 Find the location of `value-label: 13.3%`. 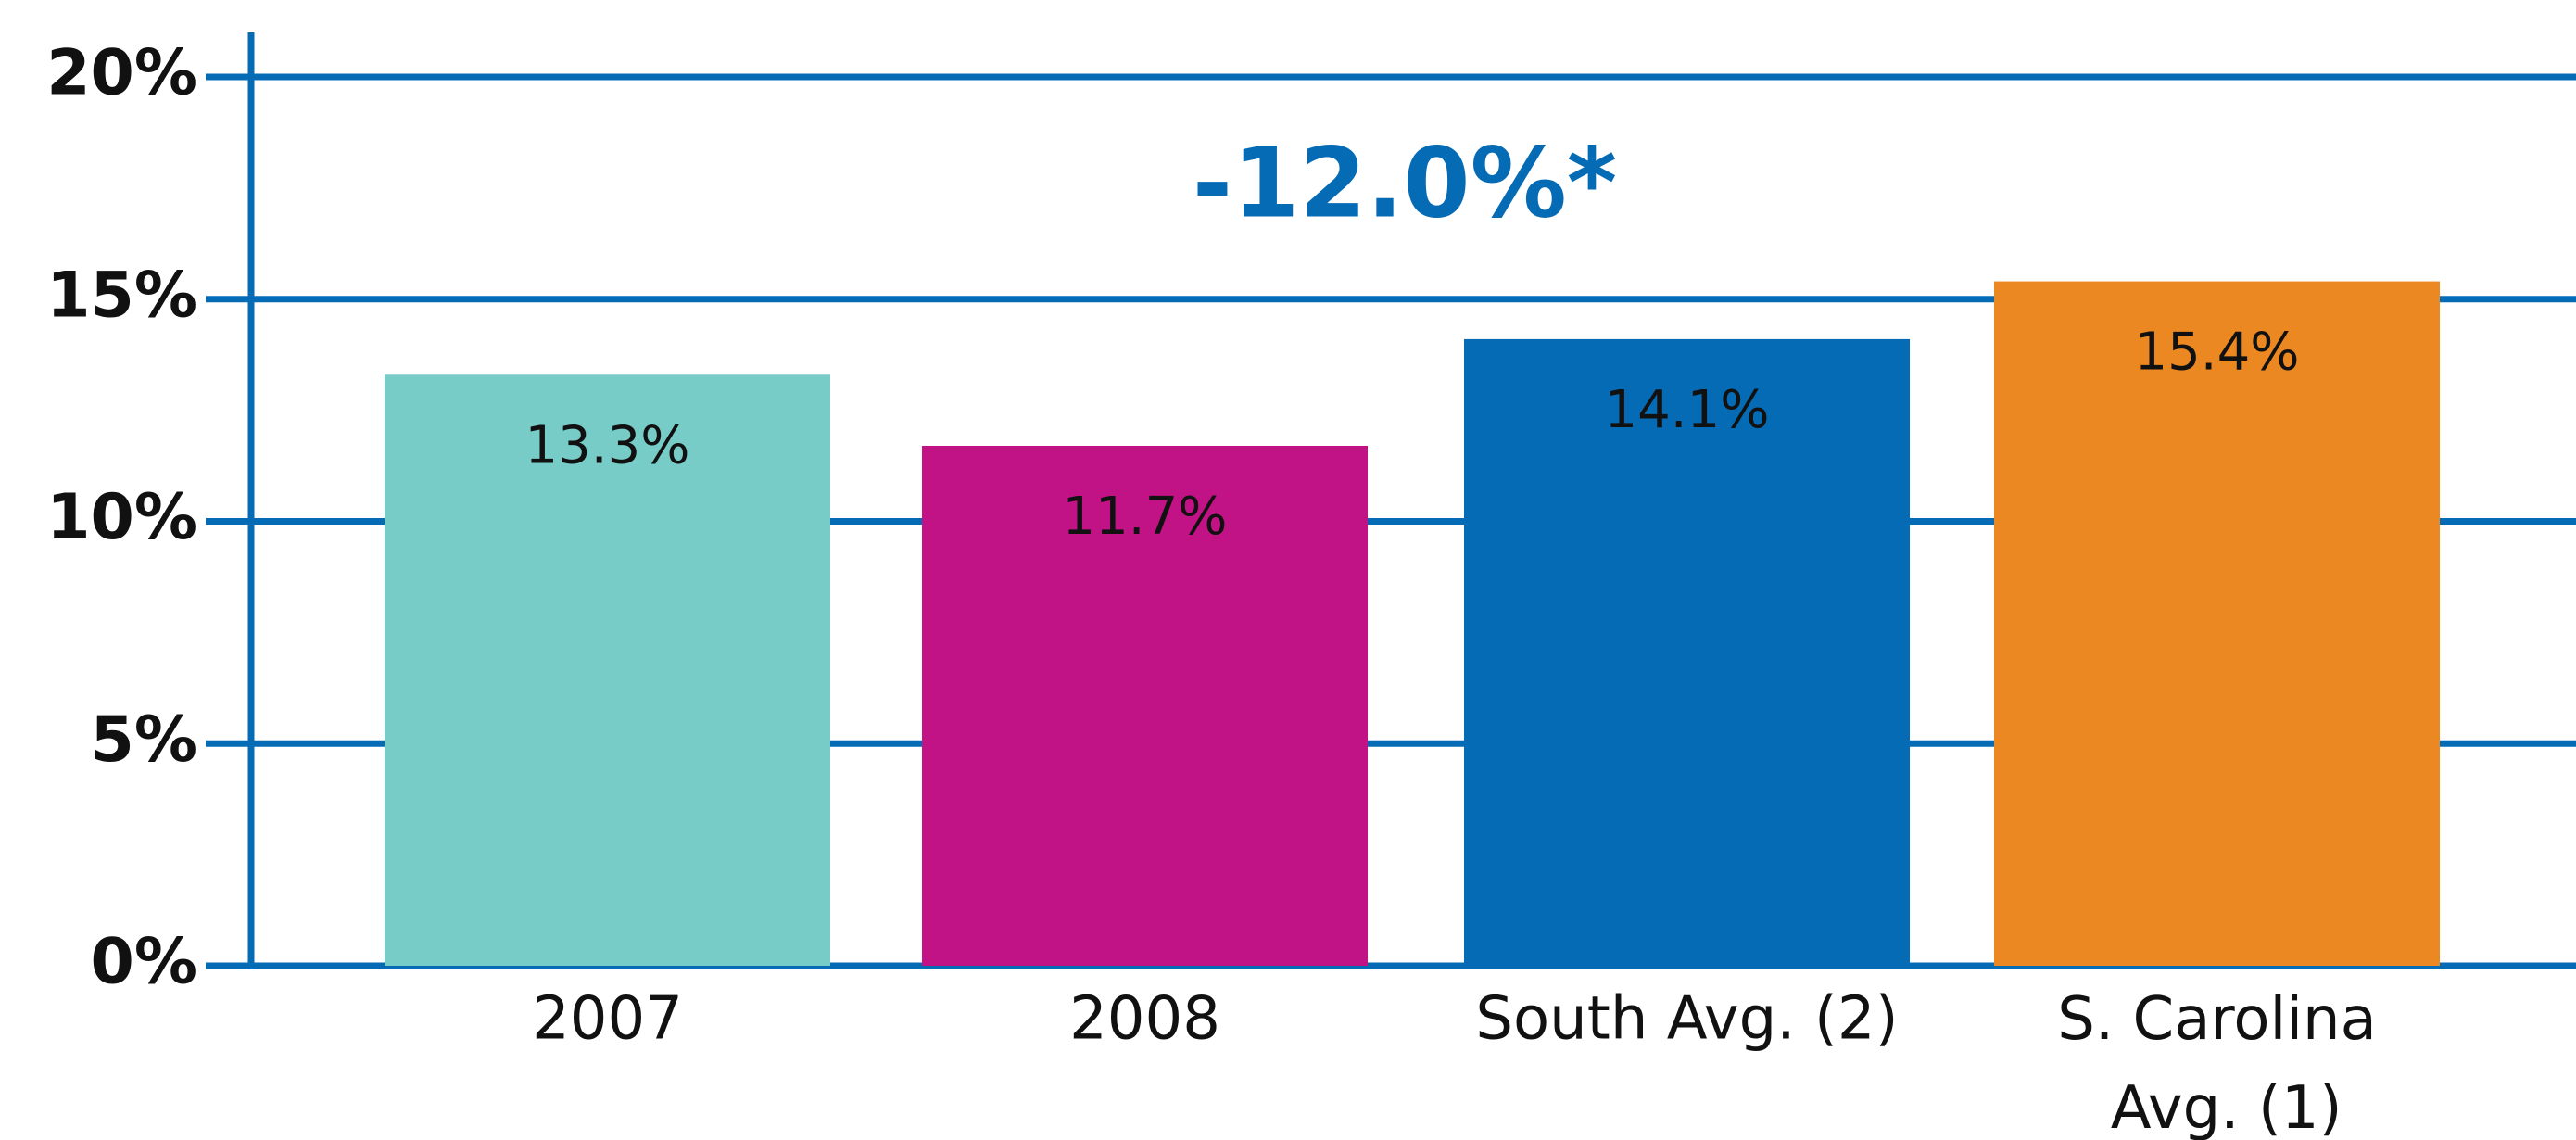

value-label: 13.3% is located at coordinates (607, 445).